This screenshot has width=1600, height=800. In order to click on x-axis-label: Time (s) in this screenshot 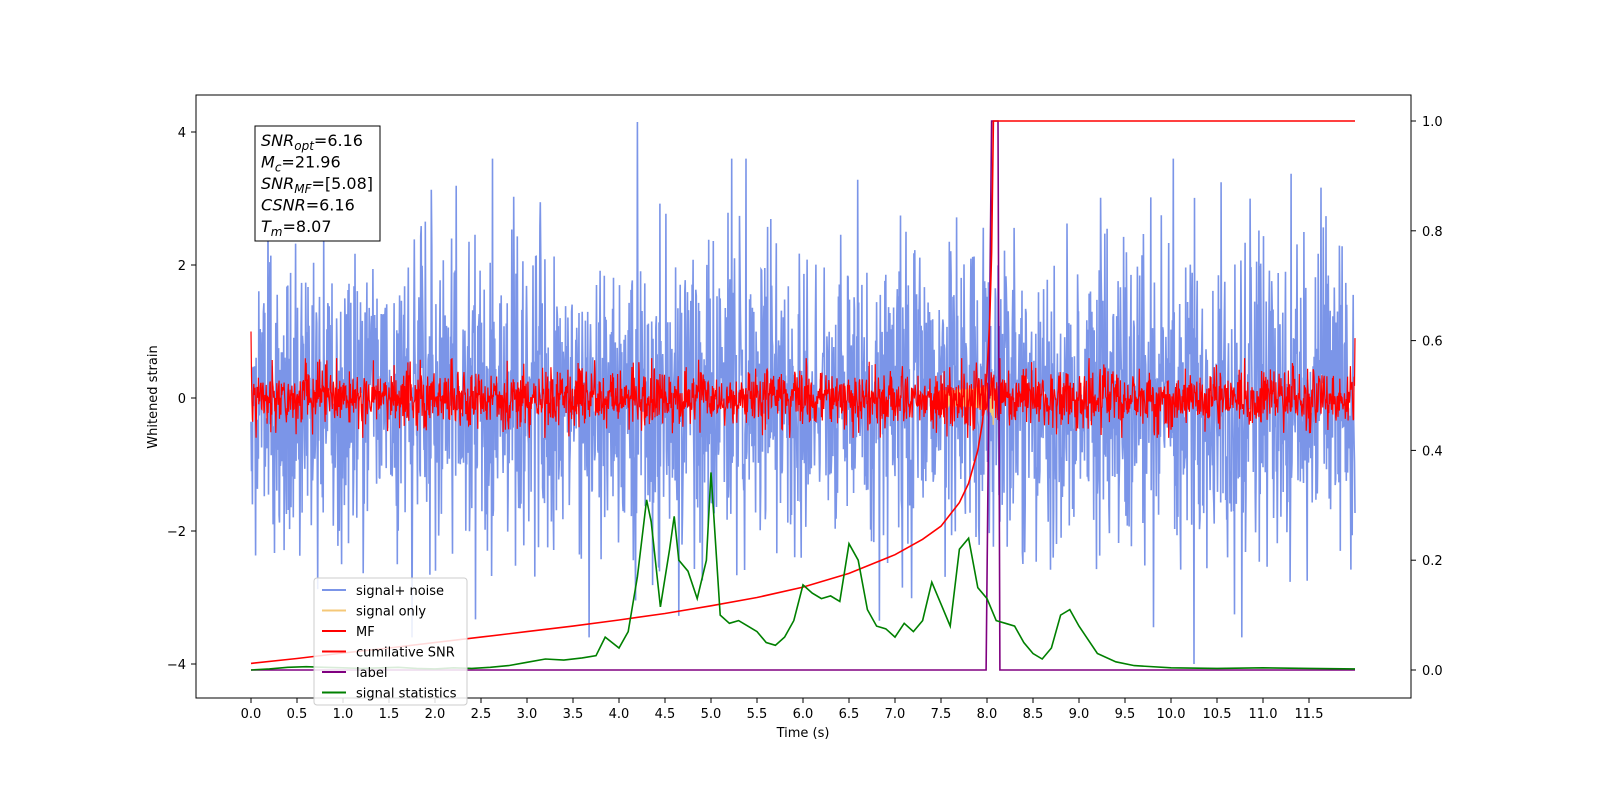, I will do `click(803, 733)`.